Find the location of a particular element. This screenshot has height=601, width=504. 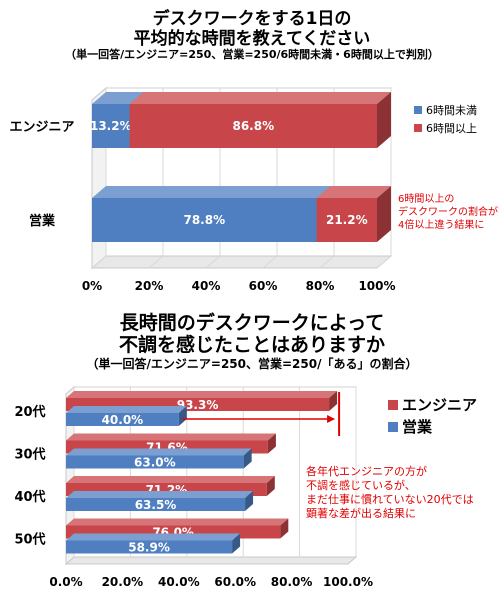

chart2-tick-label: 100.0% is located at coordinates (348, 582).